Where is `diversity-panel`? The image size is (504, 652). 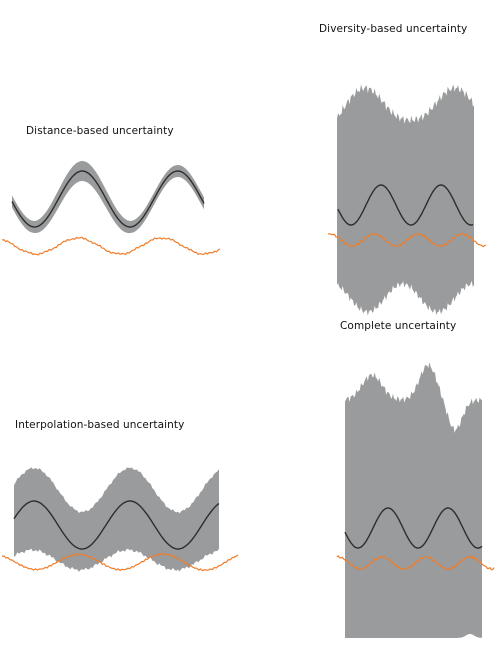 diversity-panel is located at coordinates (407, 200).